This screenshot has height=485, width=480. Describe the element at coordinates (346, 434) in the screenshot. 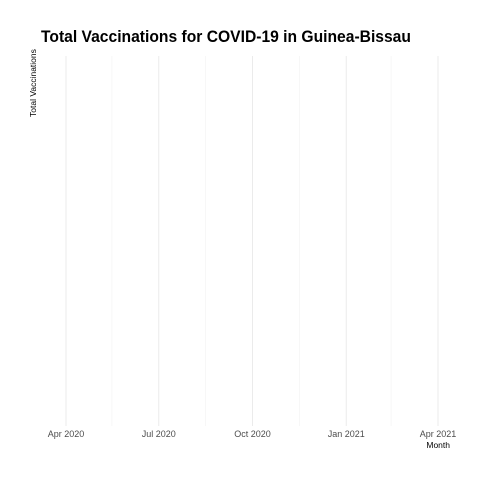

I see `x-tick-label-3: Jan 2021` at that location.